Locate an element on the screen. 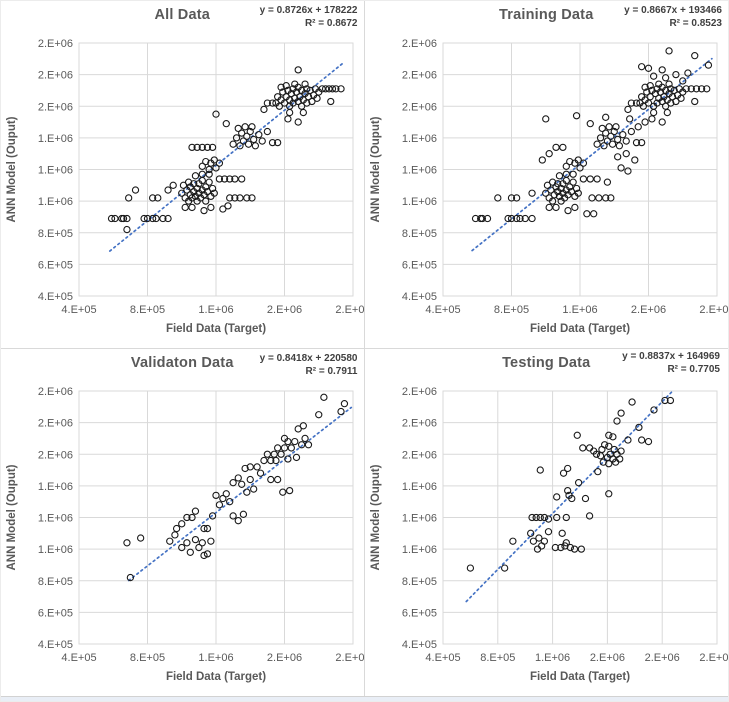  y-tick-label: 2.E+06 is located at coordinates (55, 424).